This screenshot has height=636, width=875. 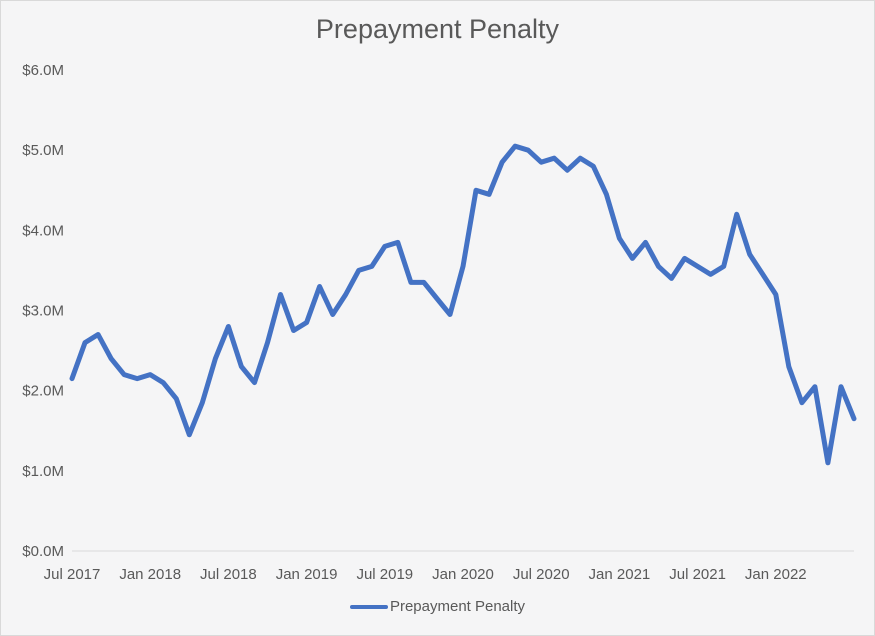 What do you see at coordinates (620, 574) in the screenshot?
I see `x-tick-label: Jan 2021` at bounding box center [620, 574].